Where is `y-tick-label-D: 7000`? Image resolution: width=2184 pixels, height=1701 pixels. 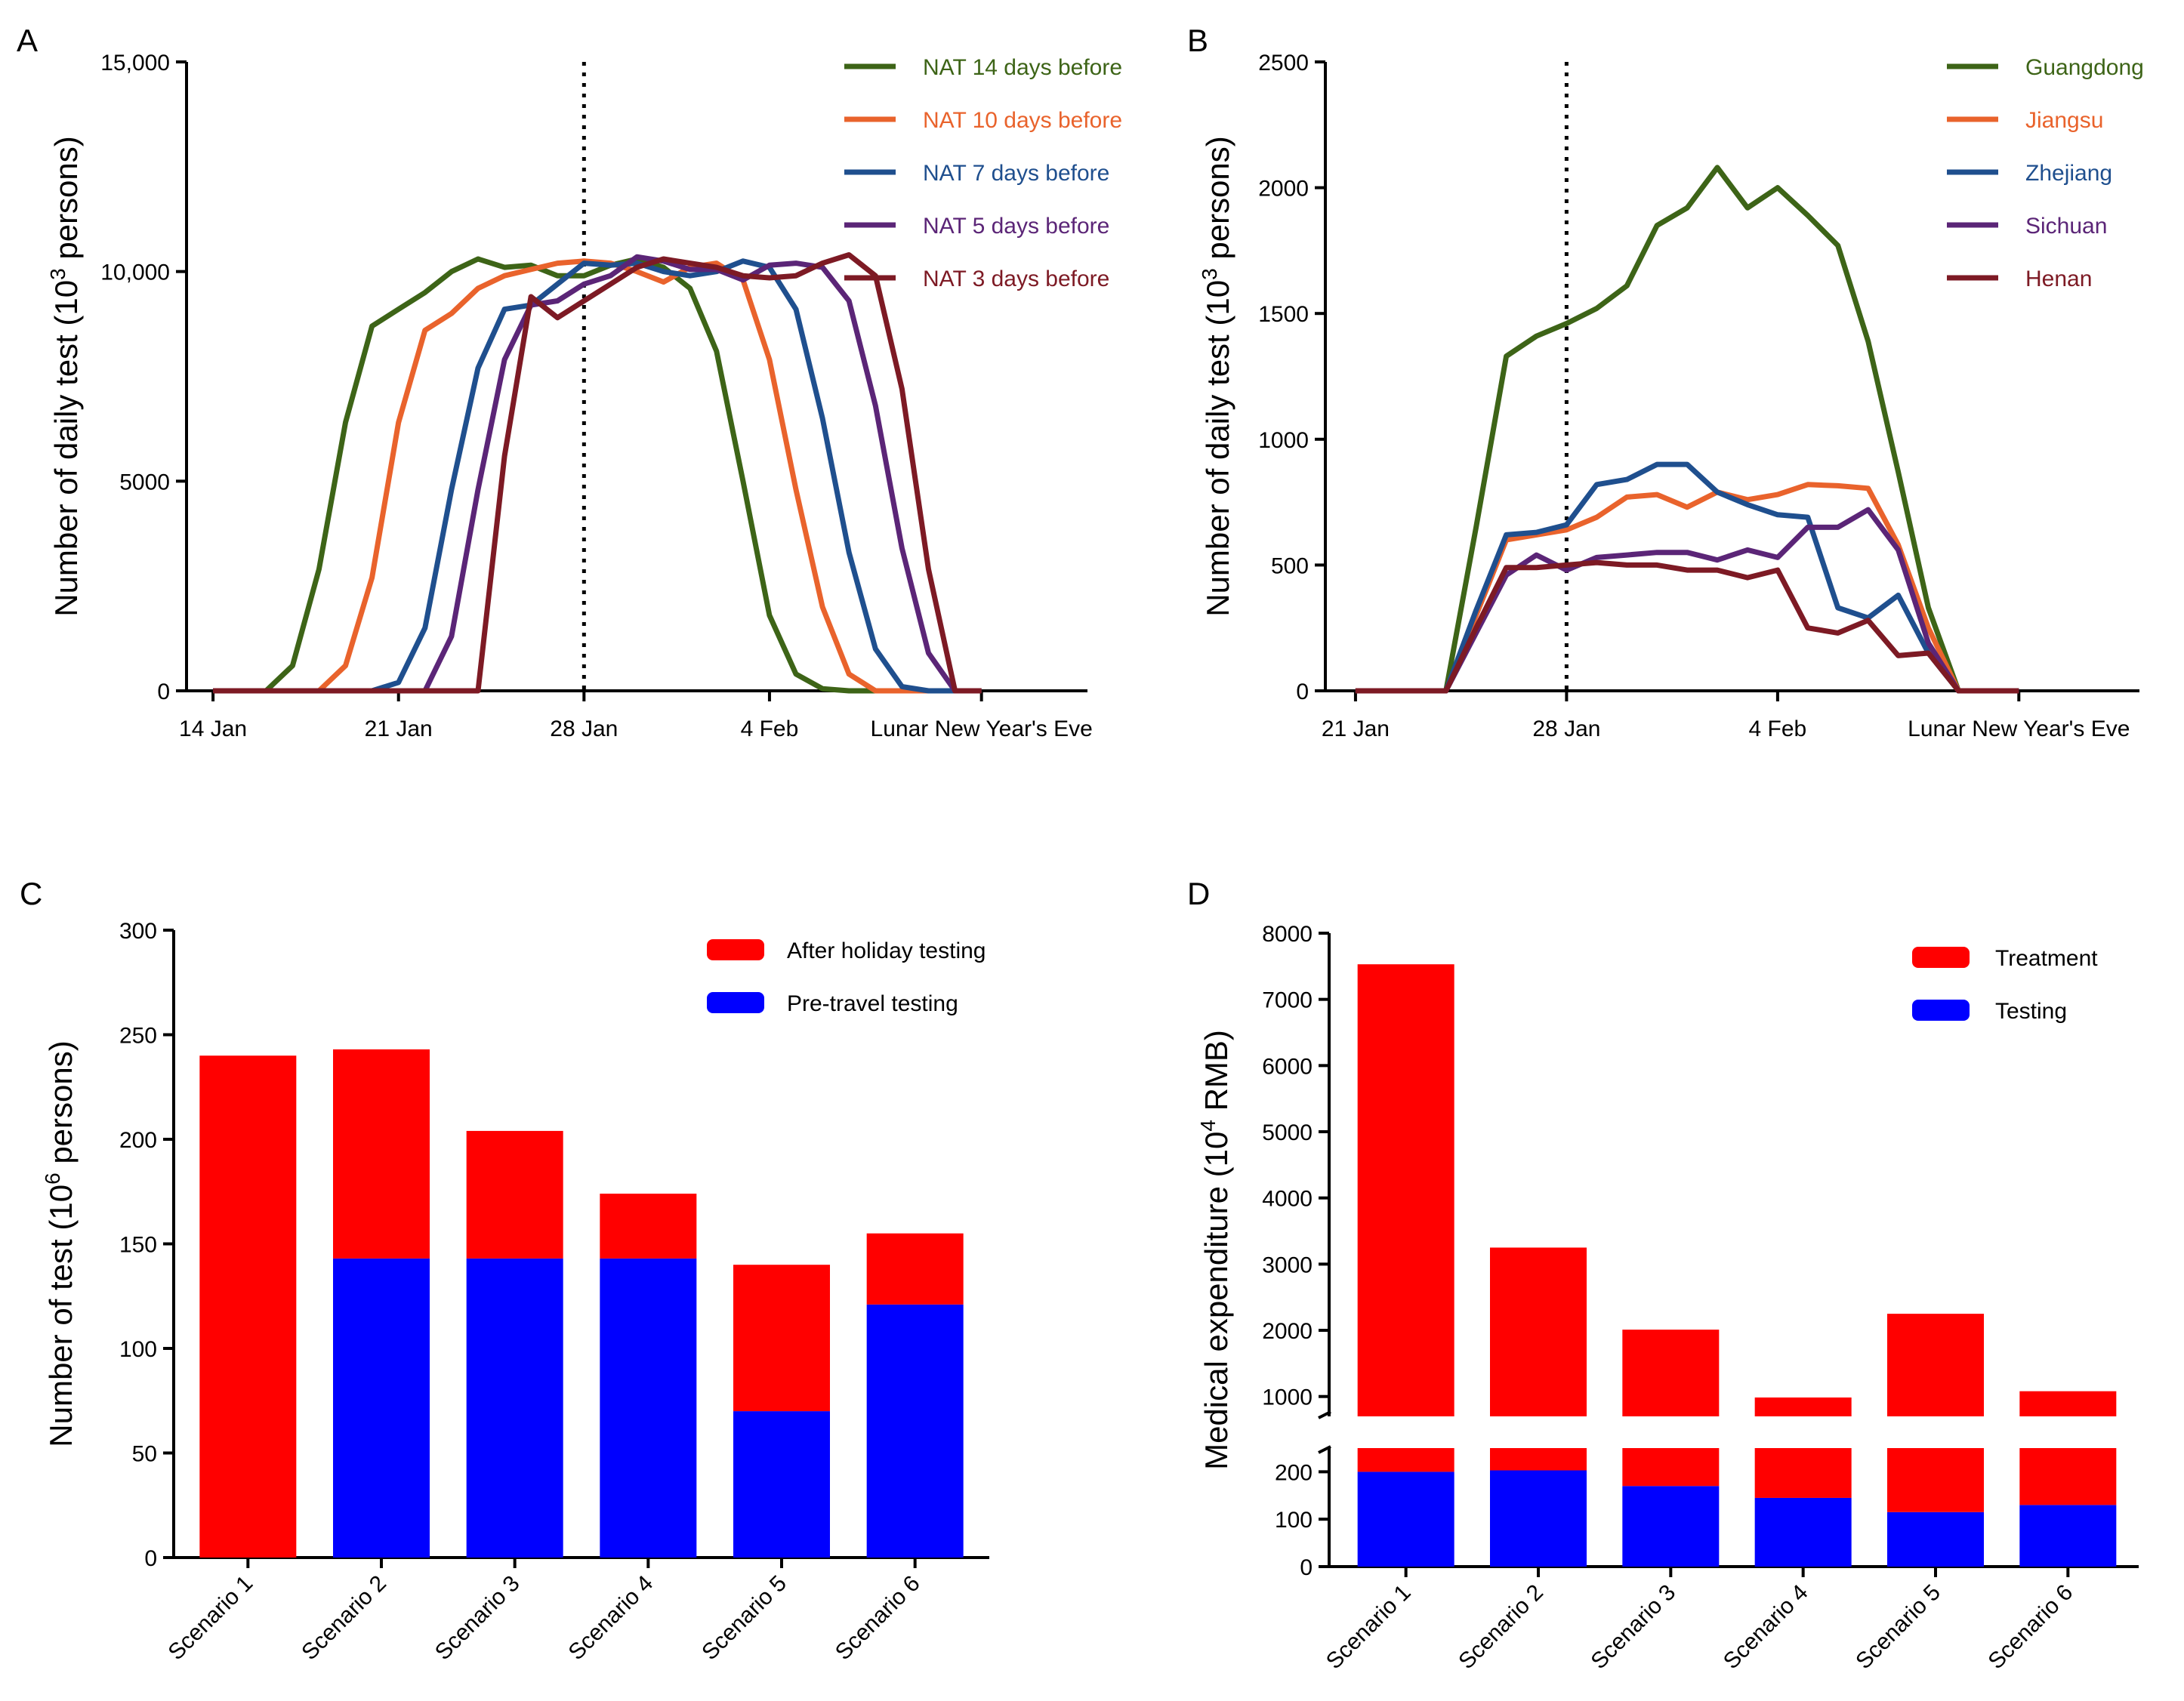
y-tick-label-D: 7000 is located at coordinates (1287, 1000).